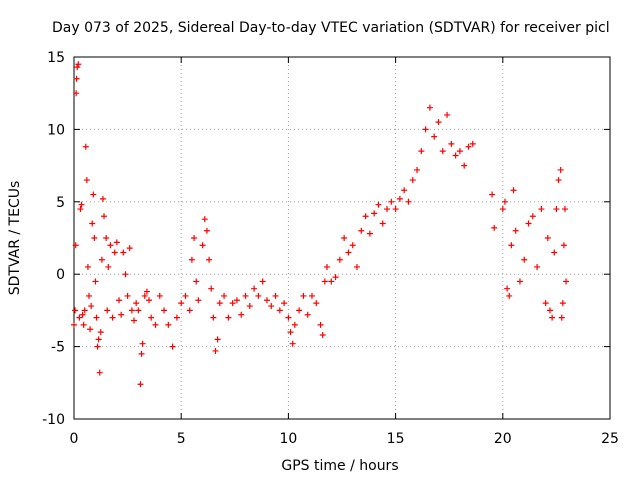 The height and width of the screenshot is (480, 640). Describe the element at coordinates (60, 203) in the screenshot. I see `y-tick-label: 5` at that location.